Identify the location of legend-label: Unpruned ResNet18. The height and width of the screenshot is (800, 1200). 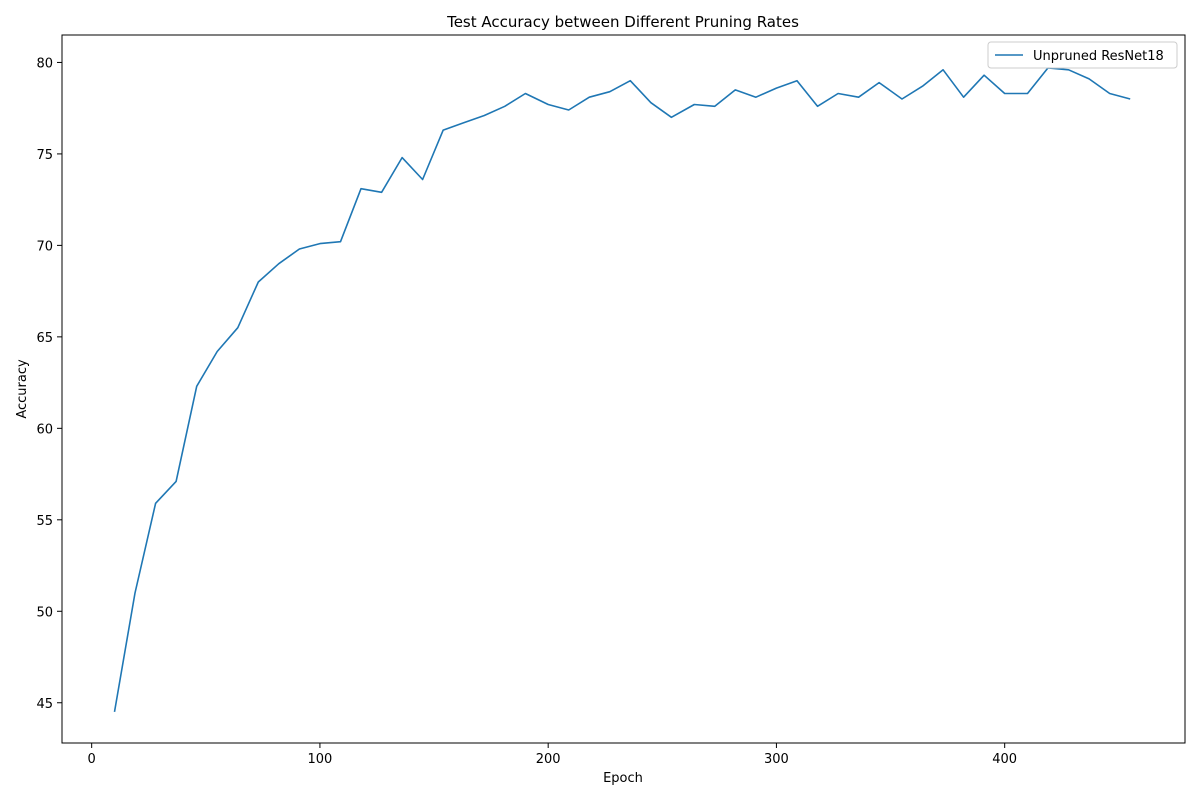
(1098, 56).